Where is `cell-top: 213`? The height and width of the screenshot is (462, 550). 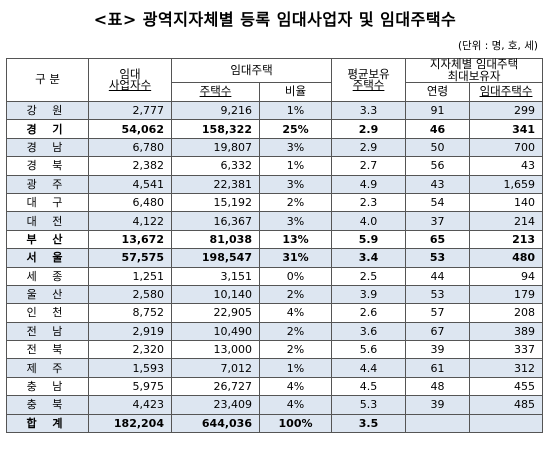
cell-top: 213 is located at coordinates (506, 239).